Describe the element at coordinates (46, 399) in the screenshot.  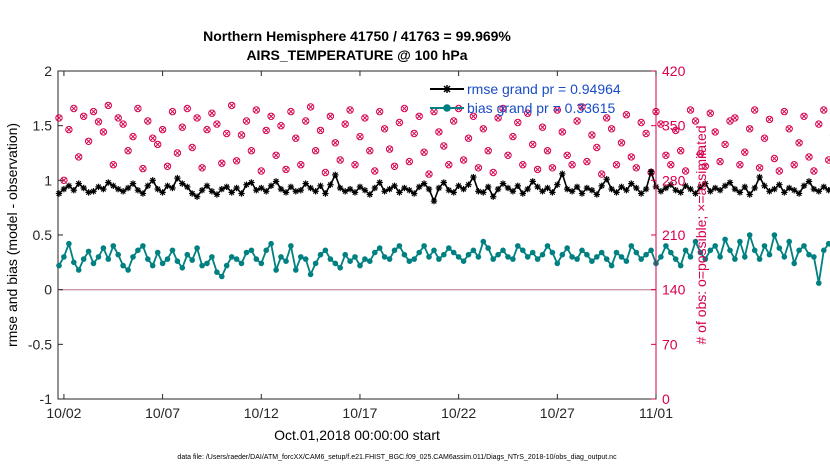
I see `y-left-tick-label: -1` at that location.